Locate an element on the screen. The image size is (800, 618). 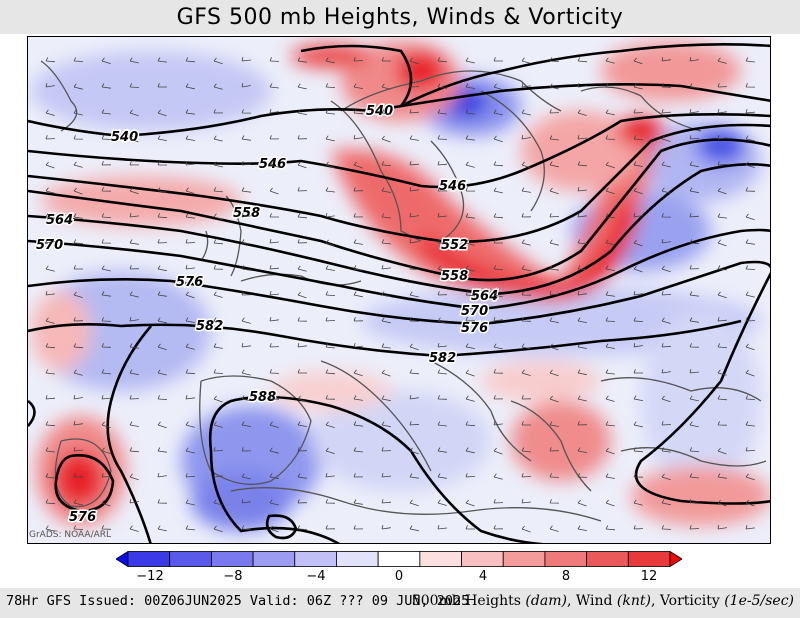
contour-540-north is located at coordinates (535, 75).